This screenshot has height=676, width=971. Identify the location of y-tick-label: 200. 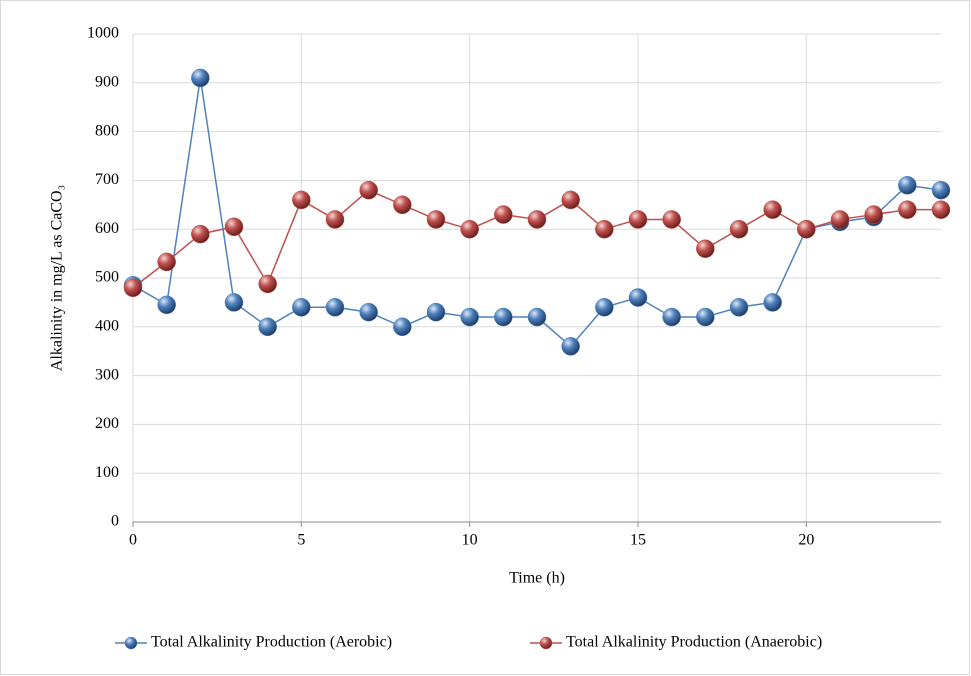
(107, 423).